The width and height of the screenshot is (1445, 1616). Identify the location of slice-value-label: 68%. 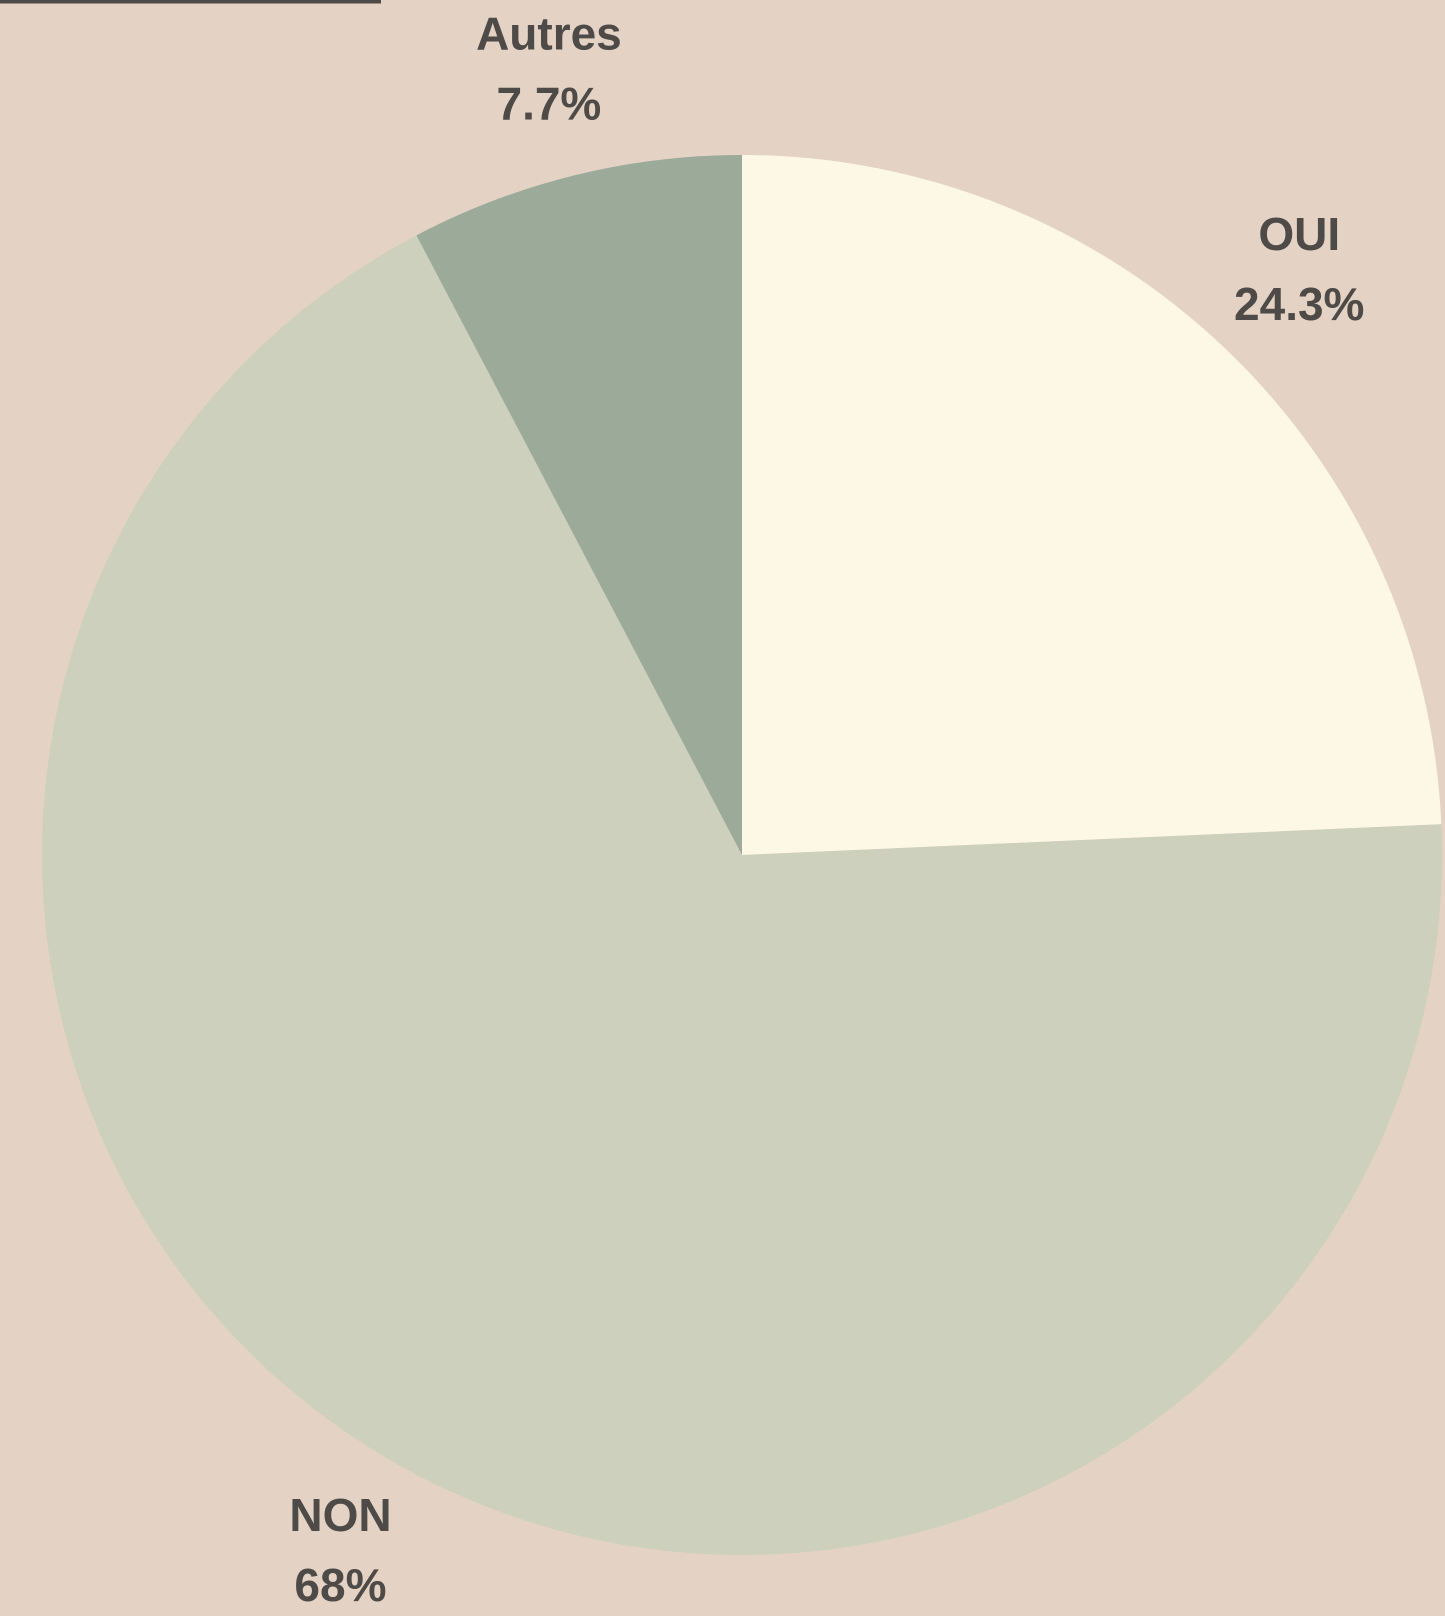
(340, 1585).